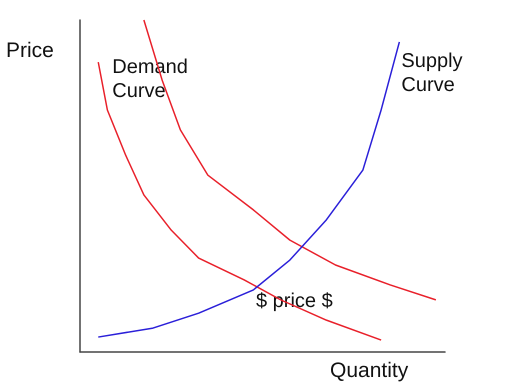  I want to click on x-axis-title: Quantity, so click(369, 370).